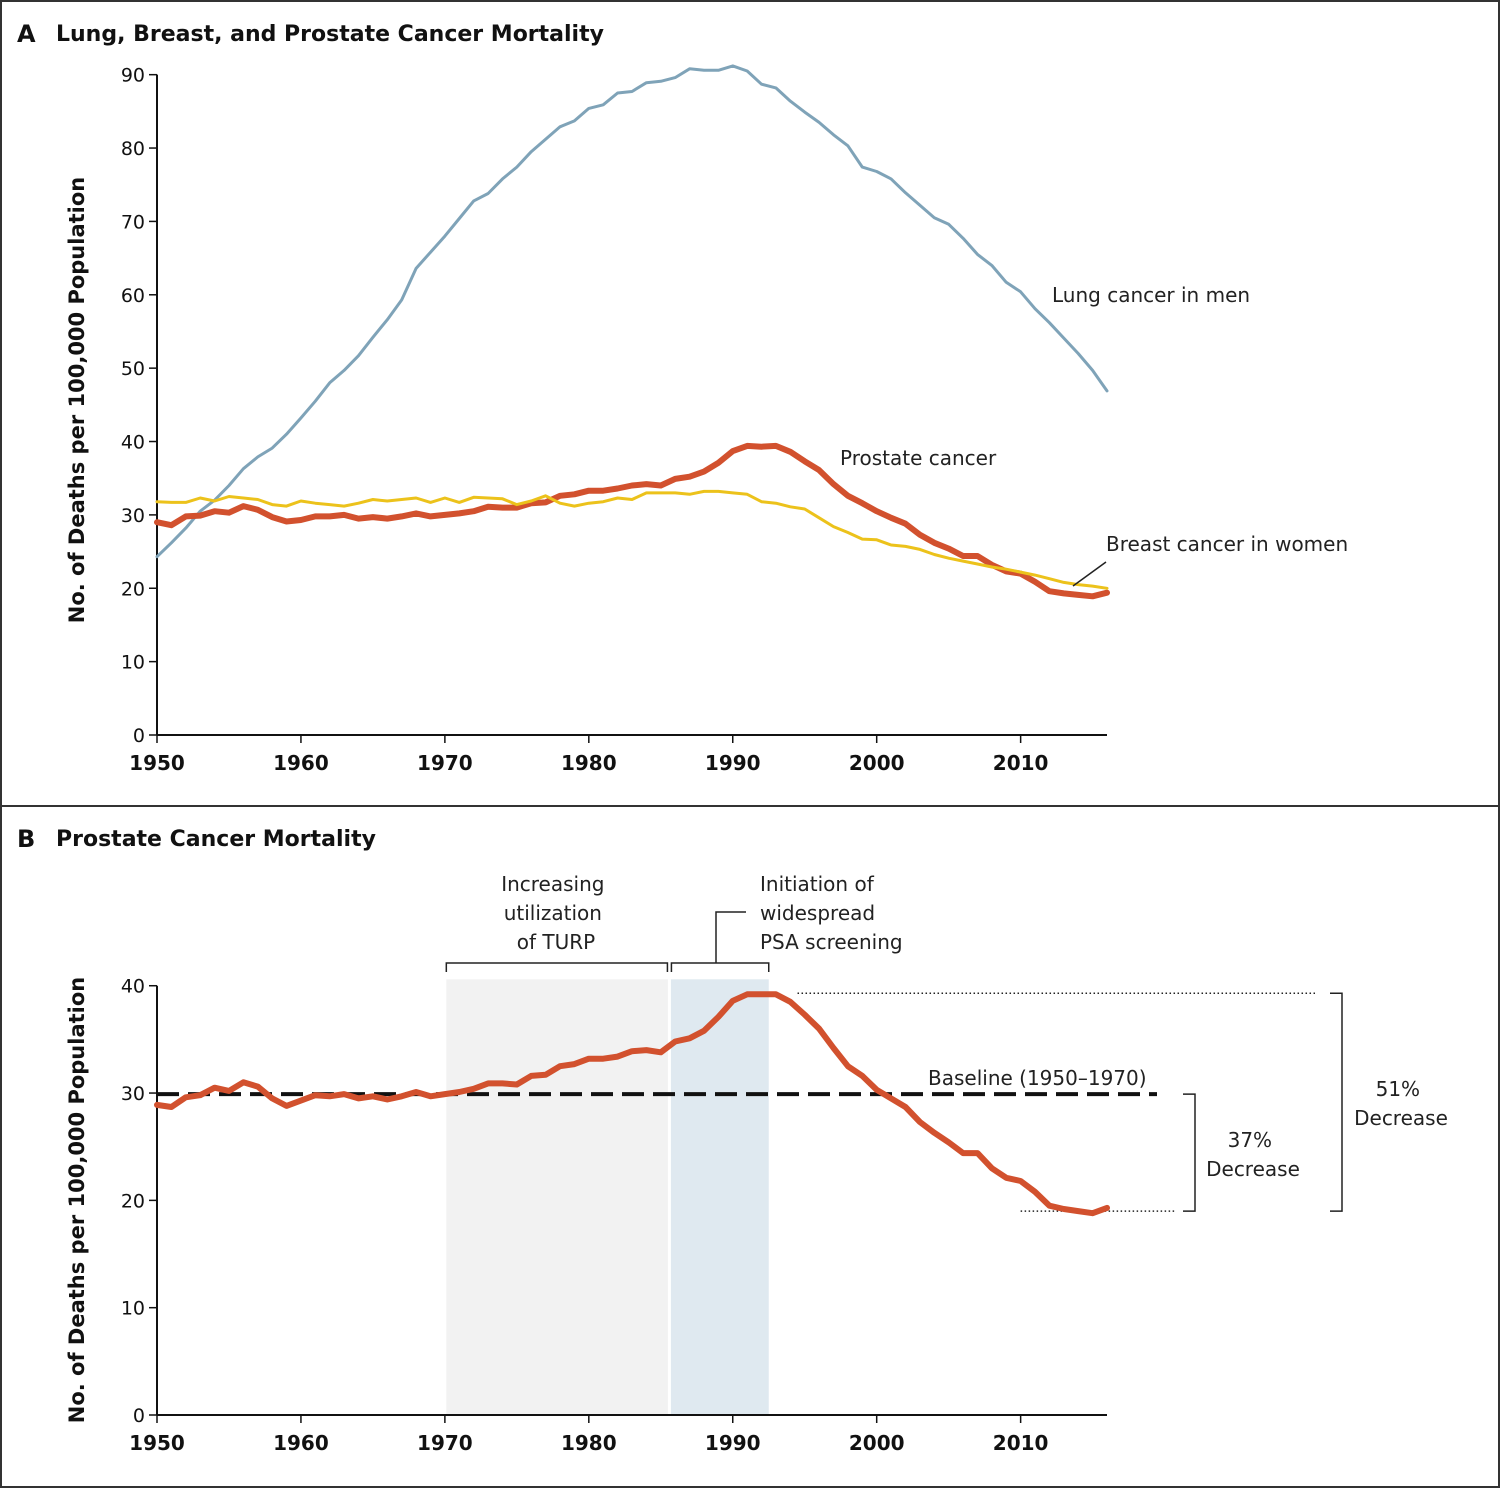 The image size is (1500, 1488). Describe the element at coordinates (730, 937) in the screenshot. I see `panel-b-psa-leader-line` at that location.